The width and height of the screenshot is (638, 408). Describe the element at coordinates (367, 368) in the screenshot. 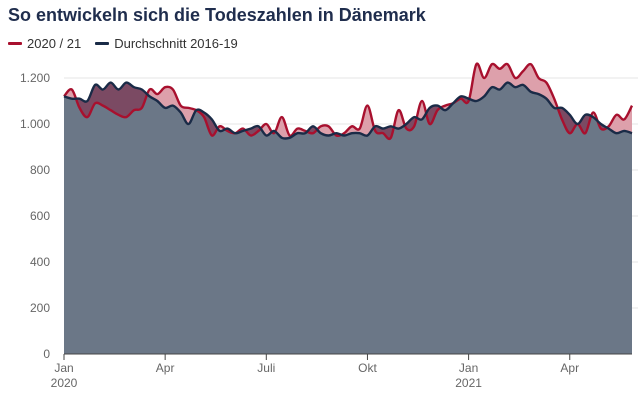

I see `x-tick-label-3: Okt` at that location.